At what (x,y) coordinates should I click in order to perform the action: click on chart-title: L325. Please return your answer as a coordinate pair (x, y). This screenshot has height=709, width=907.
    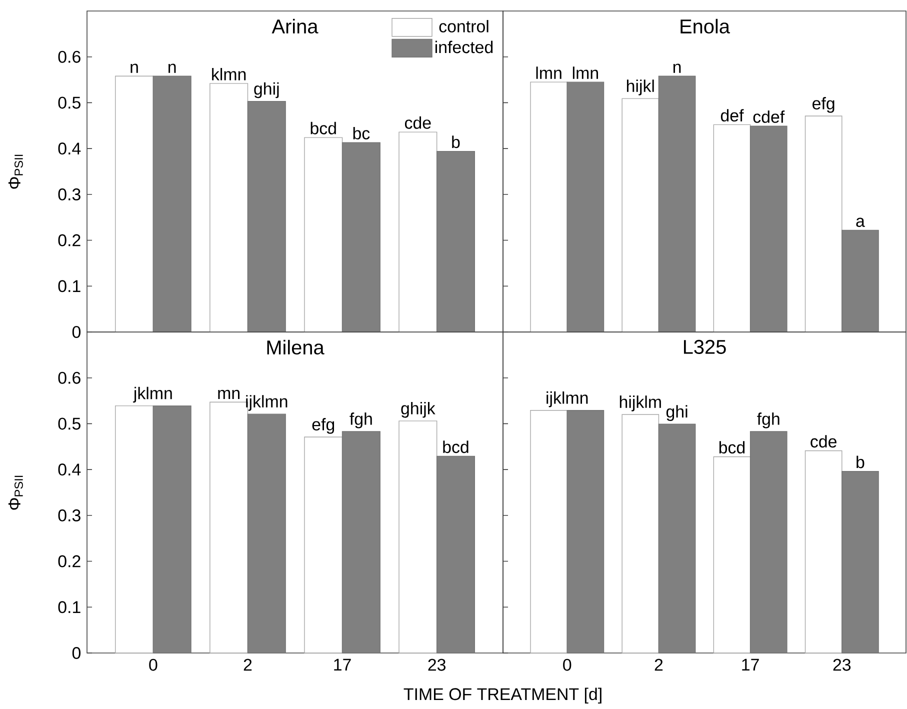
    Looking at the image, I should click on (705, 347).